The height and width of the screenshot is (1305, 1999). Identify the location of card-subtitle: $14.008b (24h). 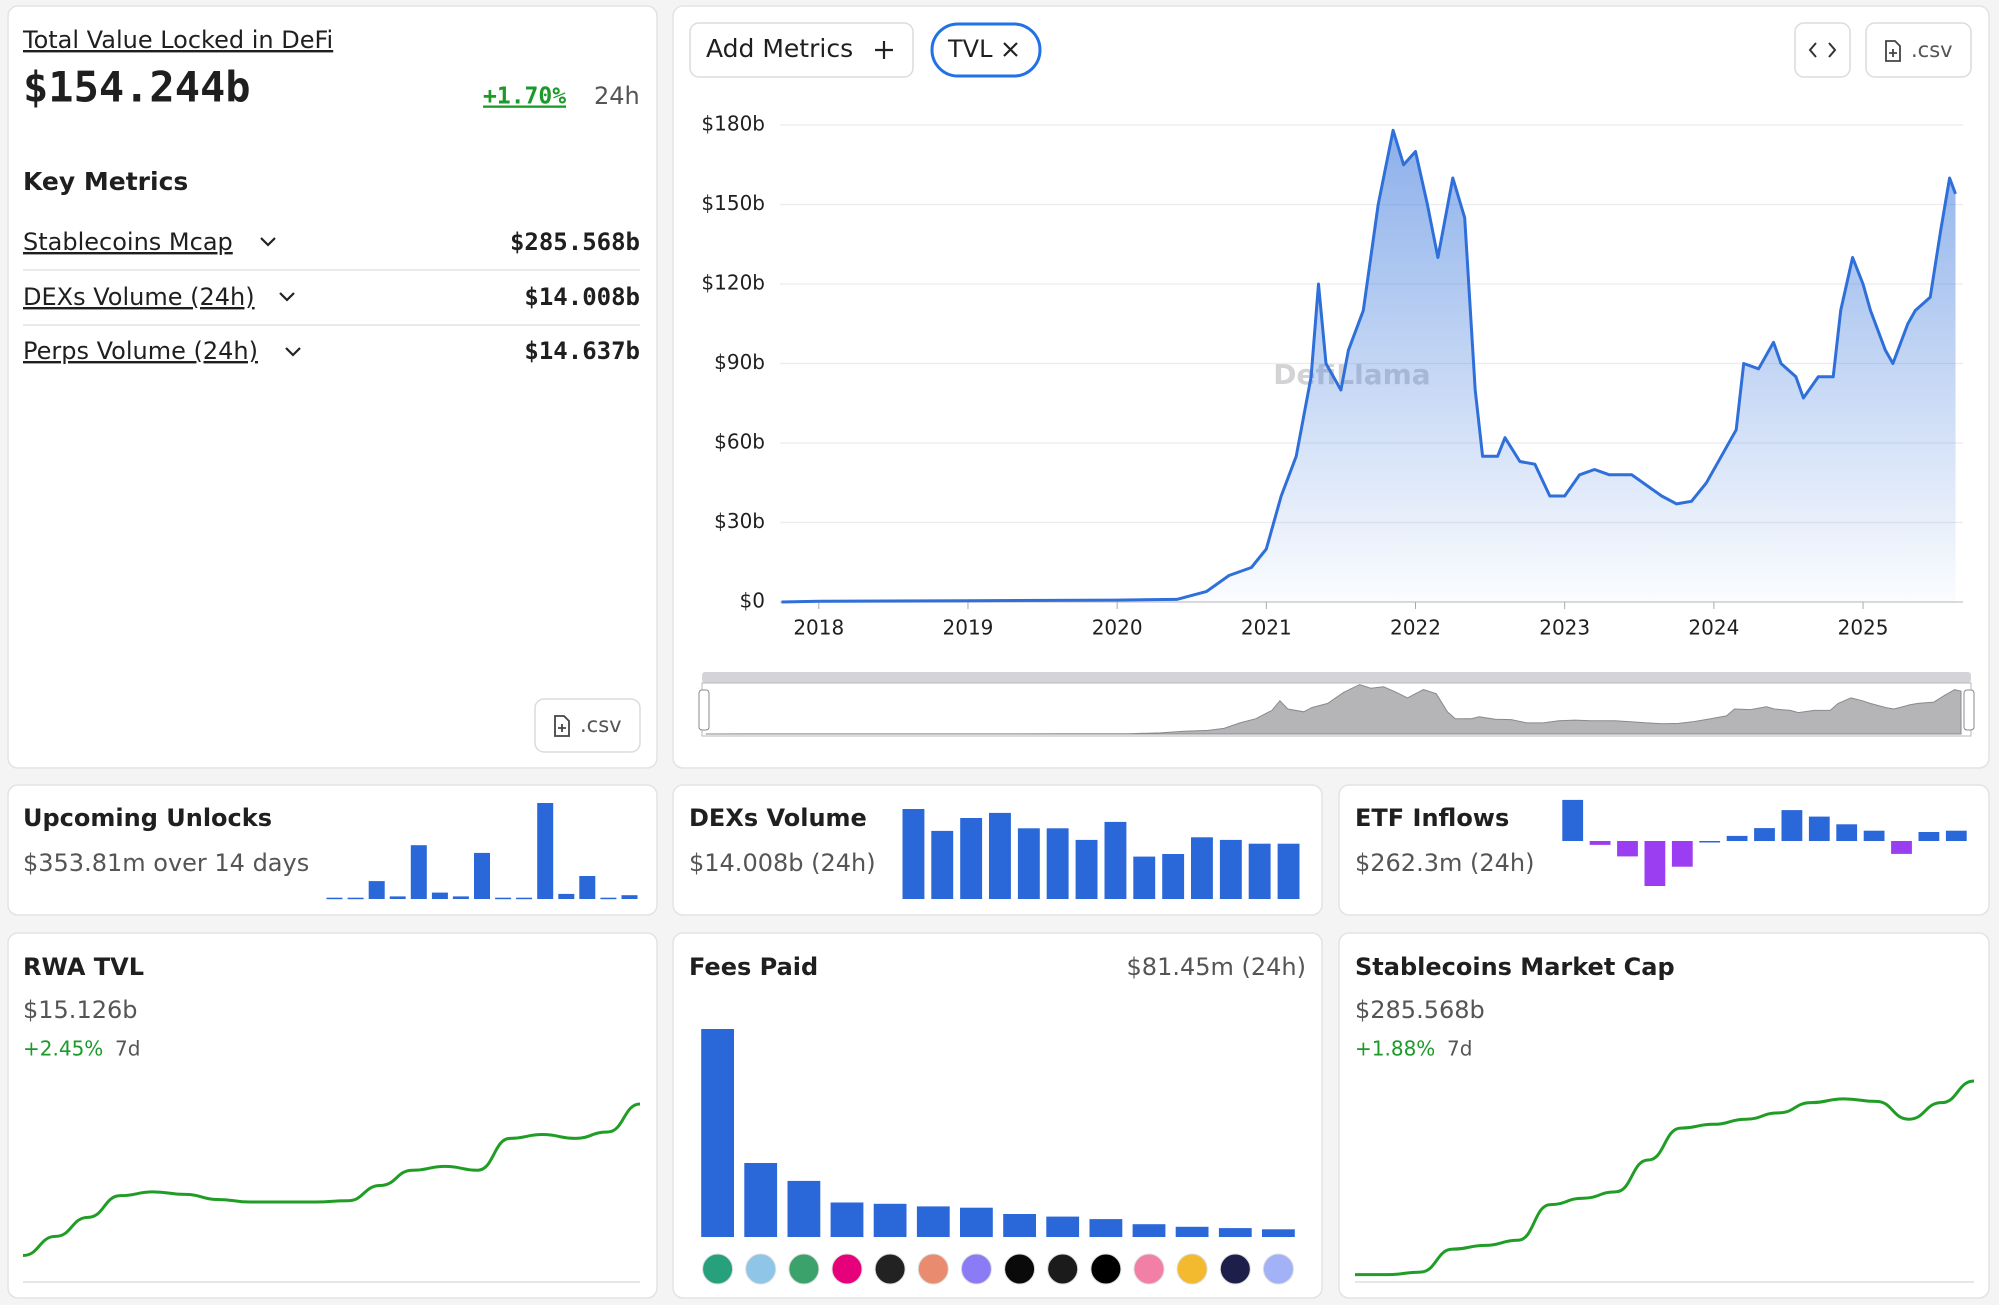
(782, 863).